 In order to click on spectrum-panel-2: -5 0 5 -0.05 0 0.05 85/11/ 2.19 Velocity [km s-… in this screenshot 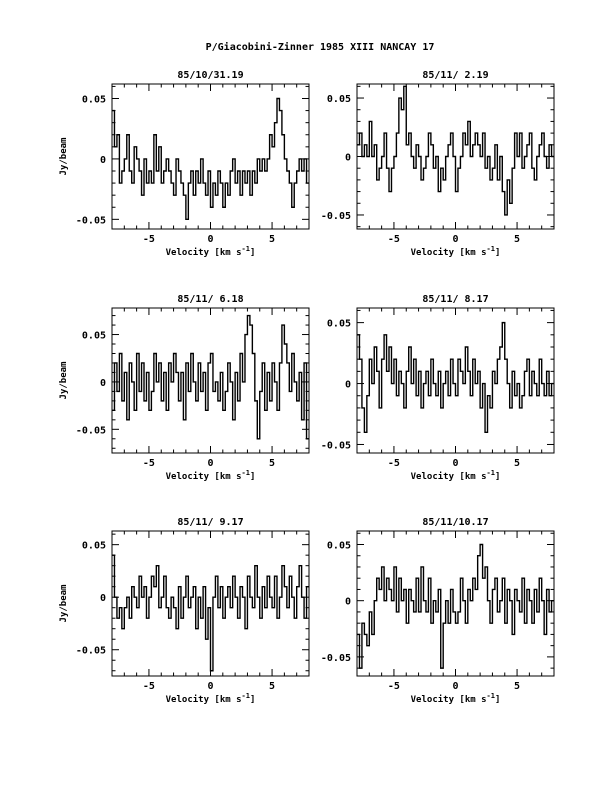, I will do `click(437, 164)`.